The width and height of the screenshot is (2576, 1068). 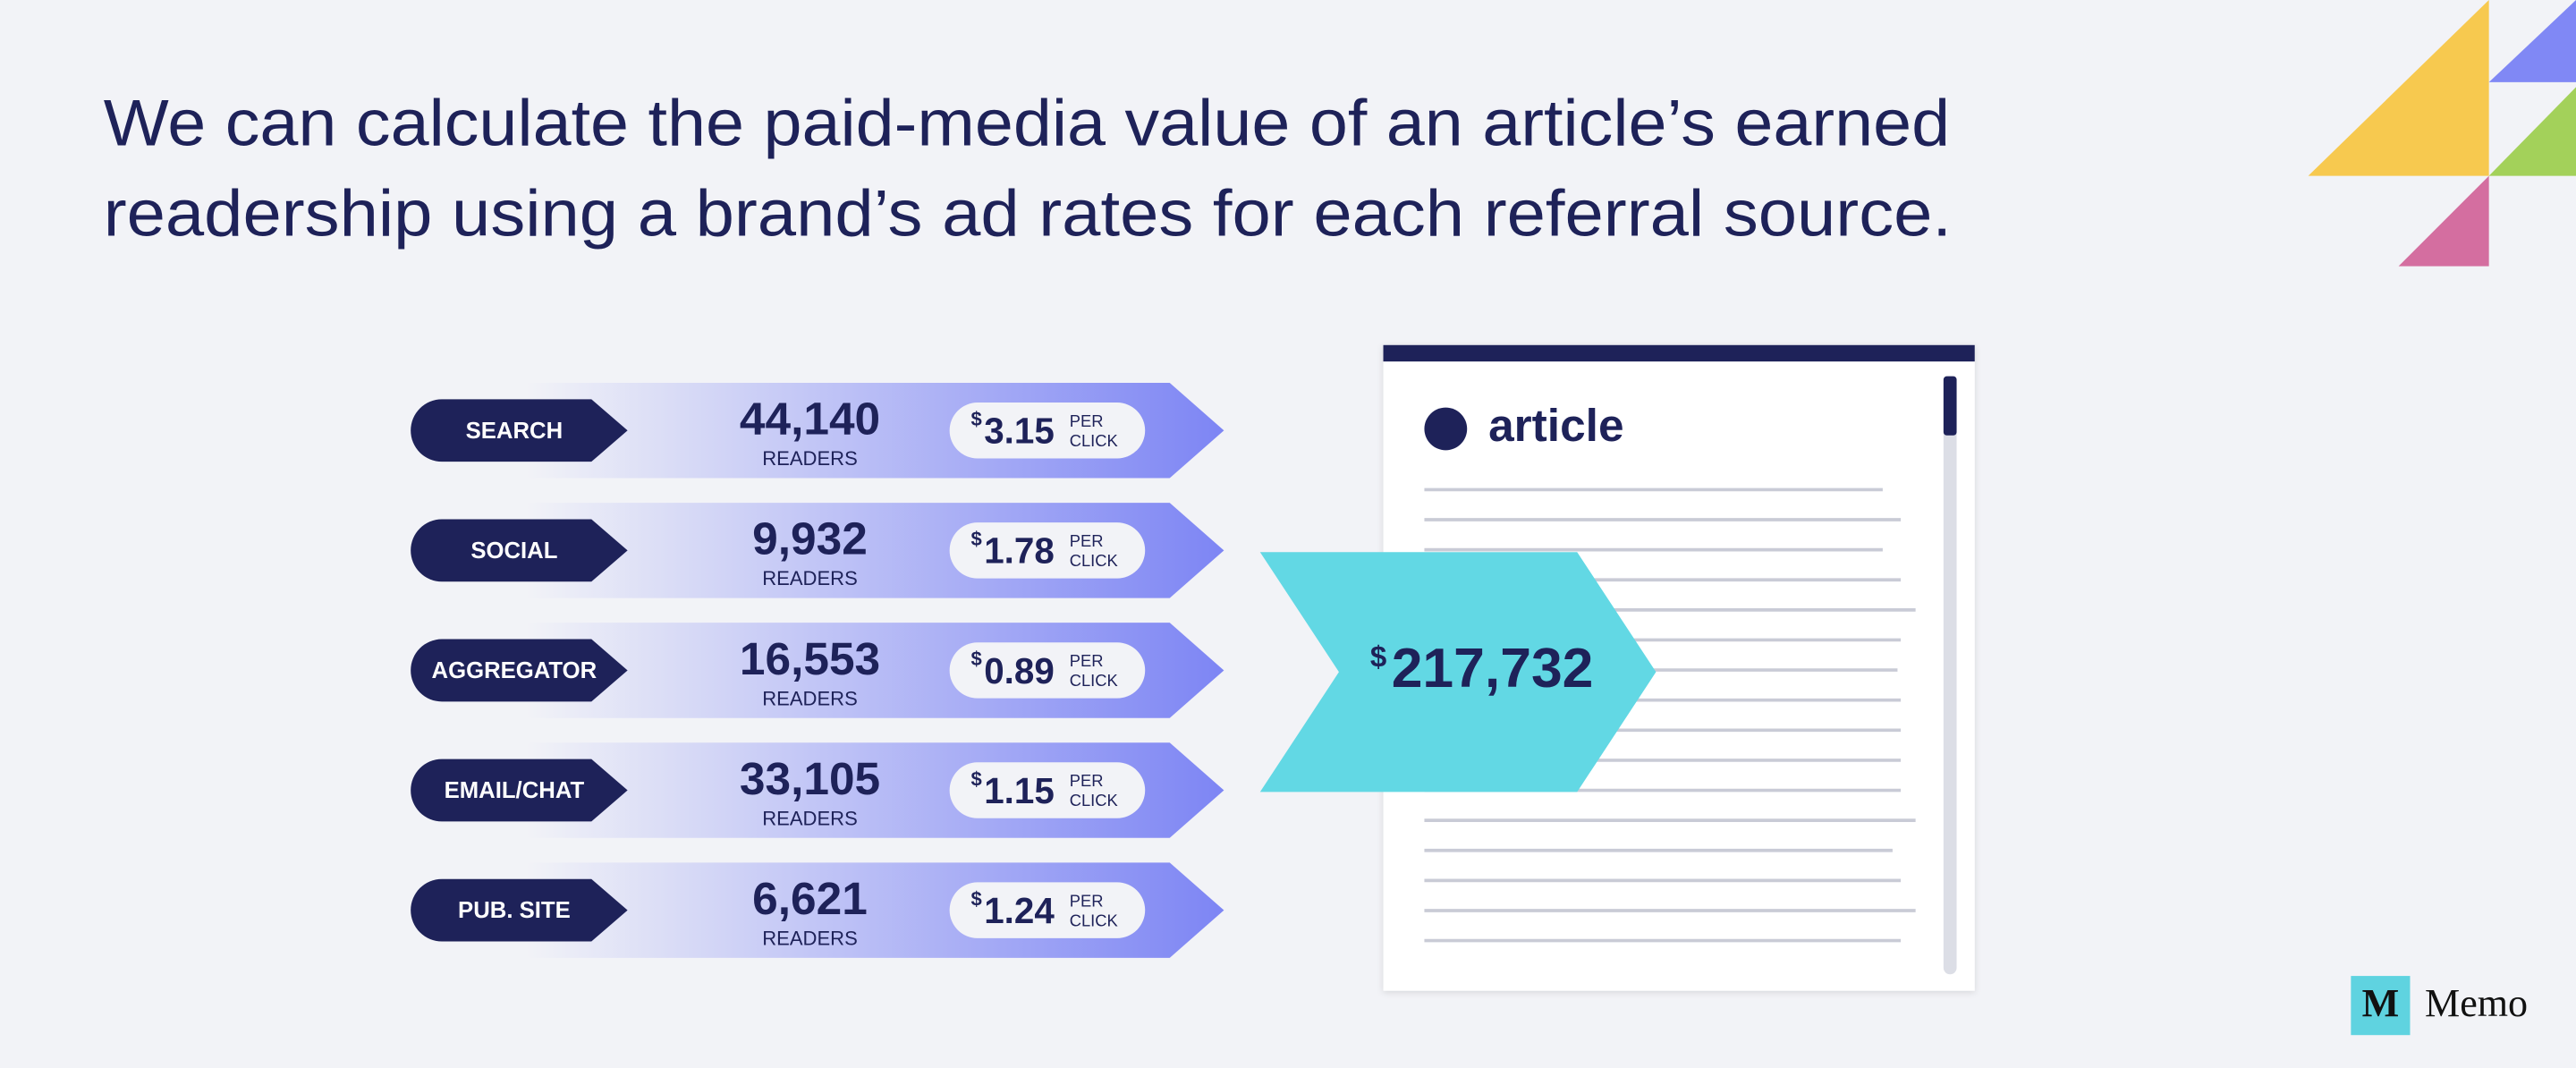 What do you see at coordinates (810, 898) in the screenshot?
I see `readers: 6,621` at bounding box center [810, 898].